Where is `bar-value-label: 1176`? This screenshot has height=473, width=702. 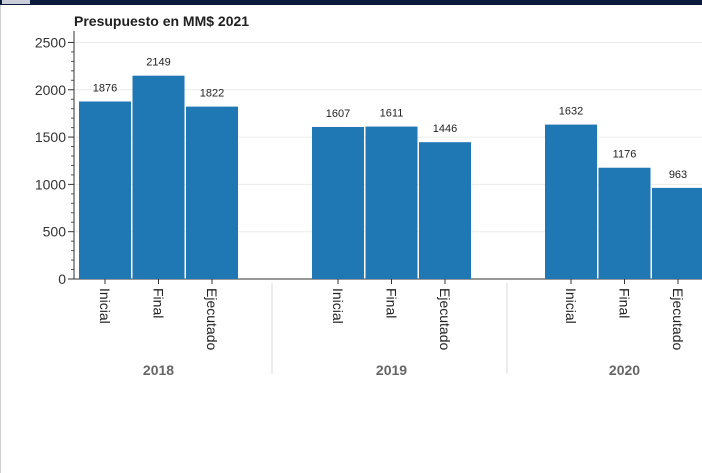 bar-value-label: 1176 is located at coordinates (625, 155).